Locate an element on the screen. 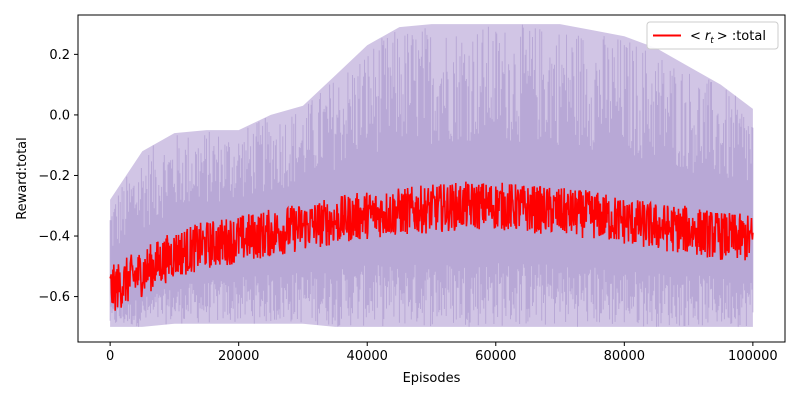  legend-label-suffix: > :total is located at coordinates (741, 36).